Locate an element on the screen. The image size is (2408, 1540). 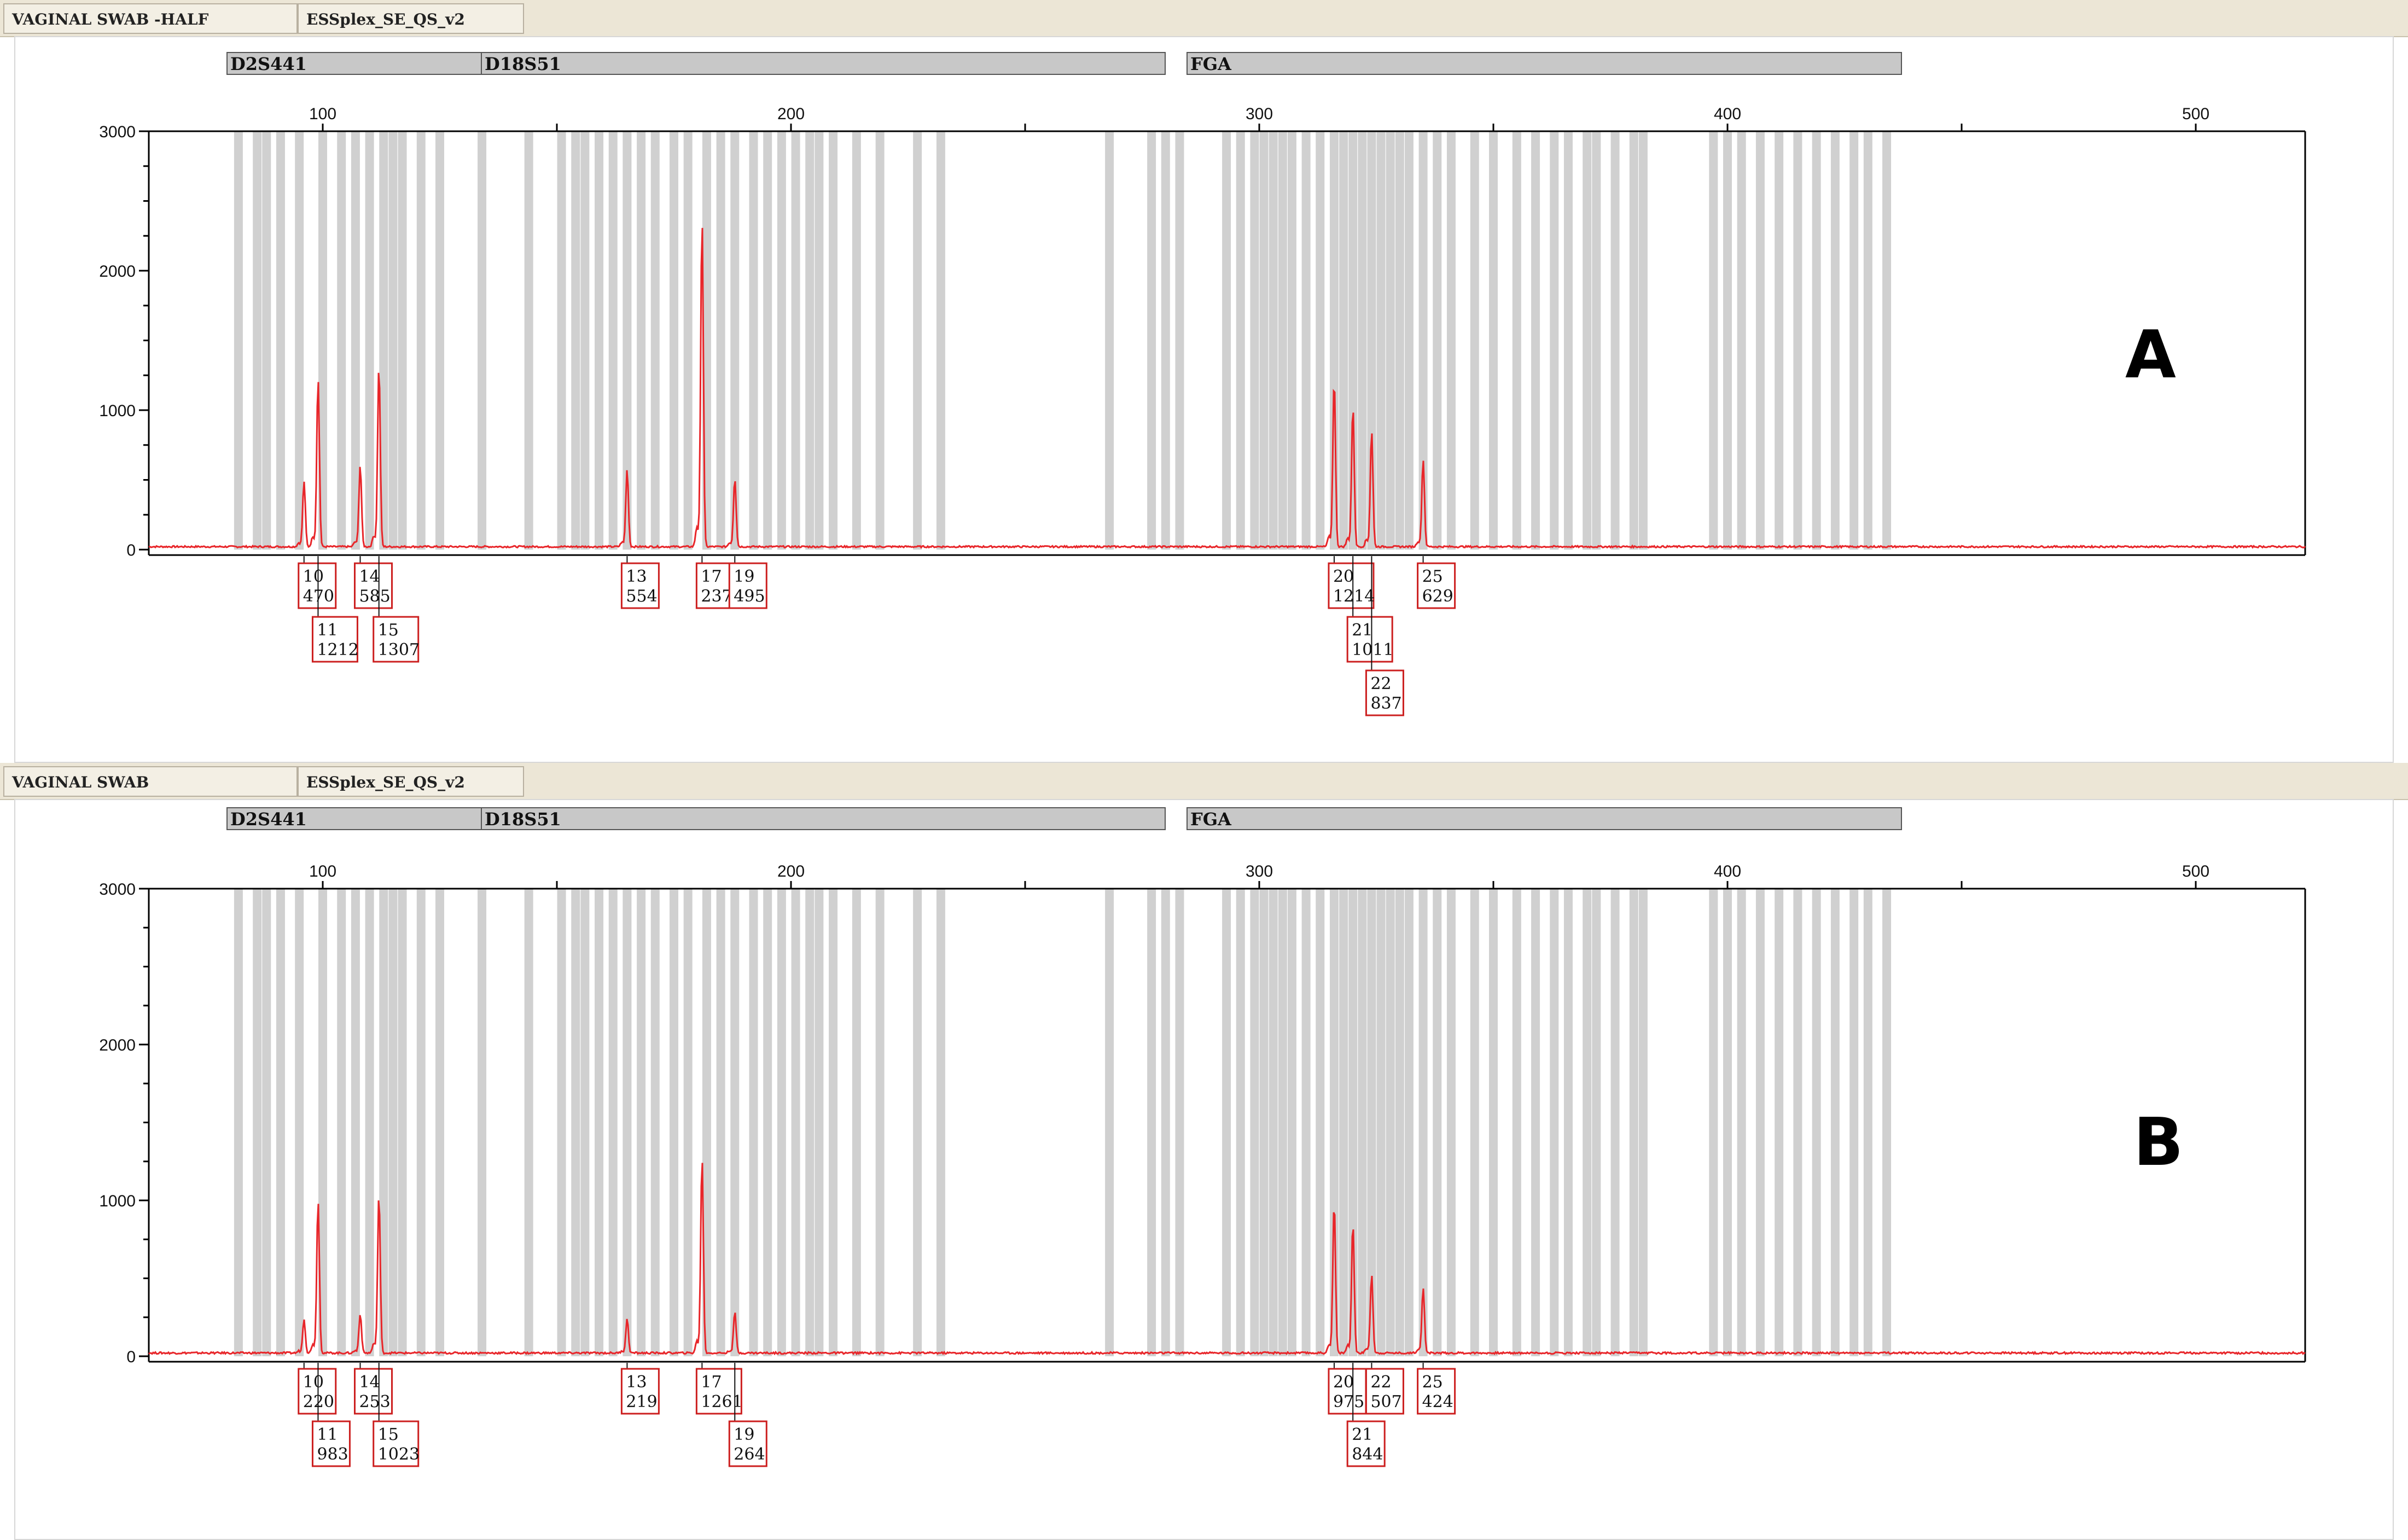
x-tick-label: 400 is located at coordinates (1727, 871).